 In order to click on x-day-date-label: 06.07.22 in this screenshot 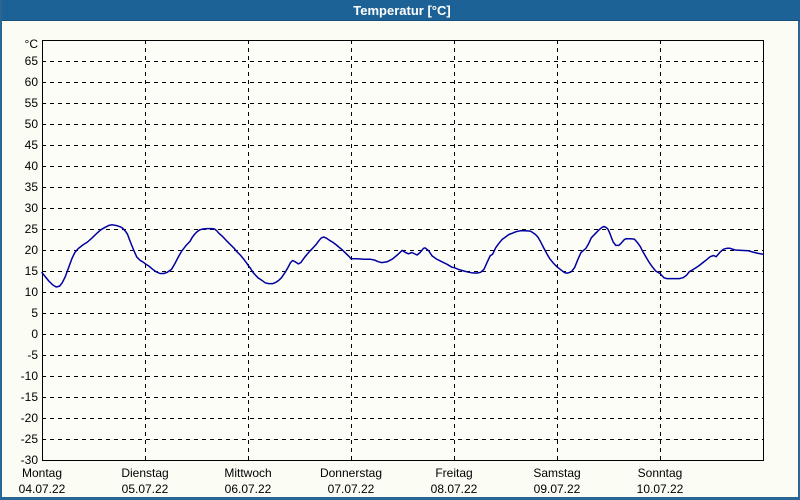, I will do `click(248, 489)`.